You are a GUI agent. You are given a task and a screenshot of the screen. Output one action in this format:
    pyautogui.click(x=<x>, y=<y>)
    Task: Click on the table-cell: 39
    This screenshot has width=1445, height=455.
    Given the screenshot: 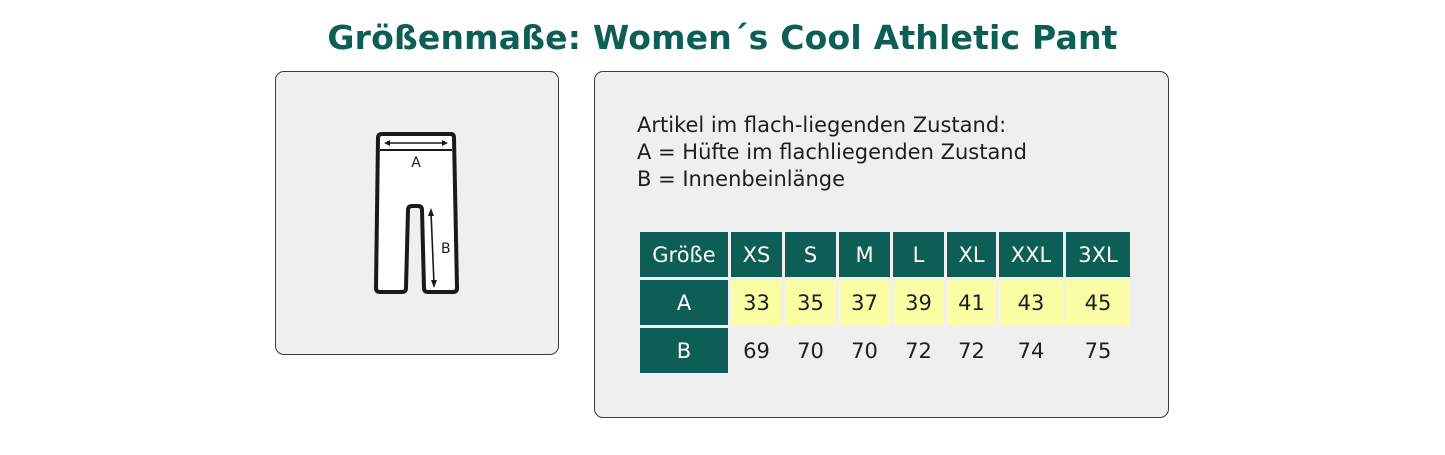 What is the action you would take?
    pyautogui.click(x=918, y=302)
    